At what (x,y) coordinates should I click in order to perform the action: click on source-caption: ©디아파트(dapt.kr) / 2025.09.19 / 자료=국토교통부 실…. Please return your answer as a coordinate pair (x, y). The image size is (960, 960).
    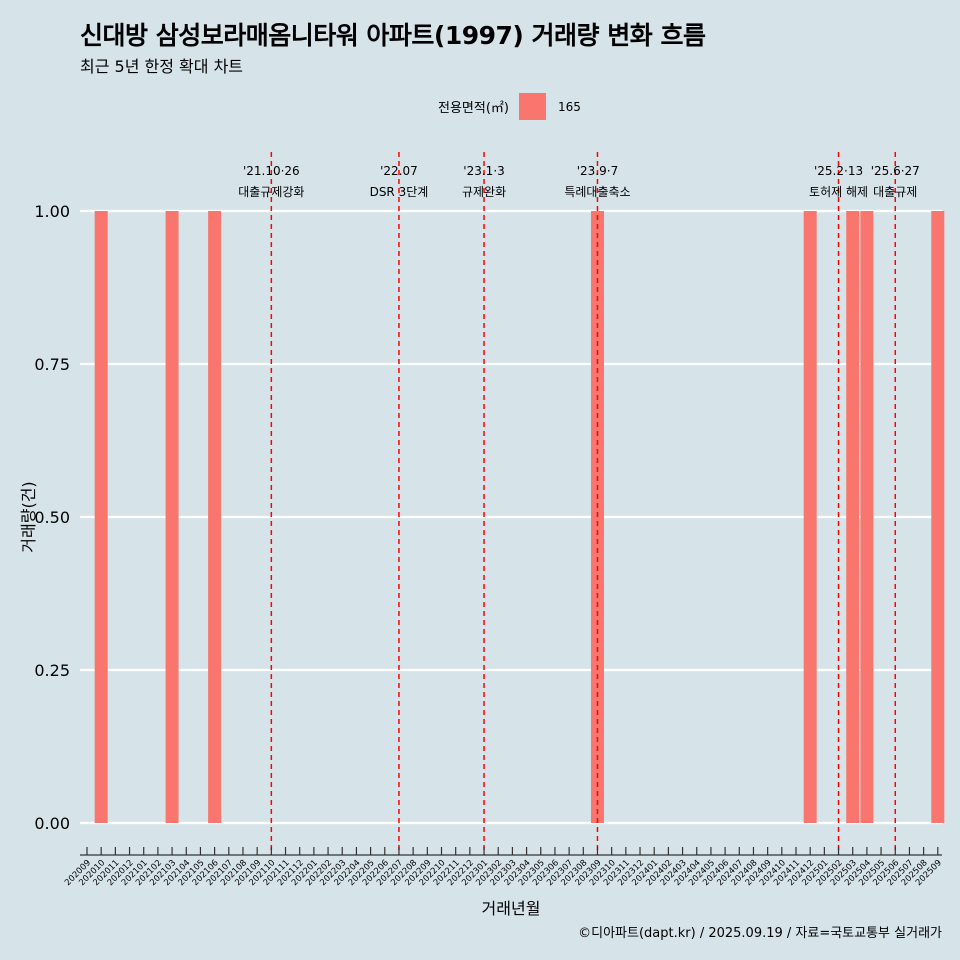
    Looking at the image, I should click on (760, 933).